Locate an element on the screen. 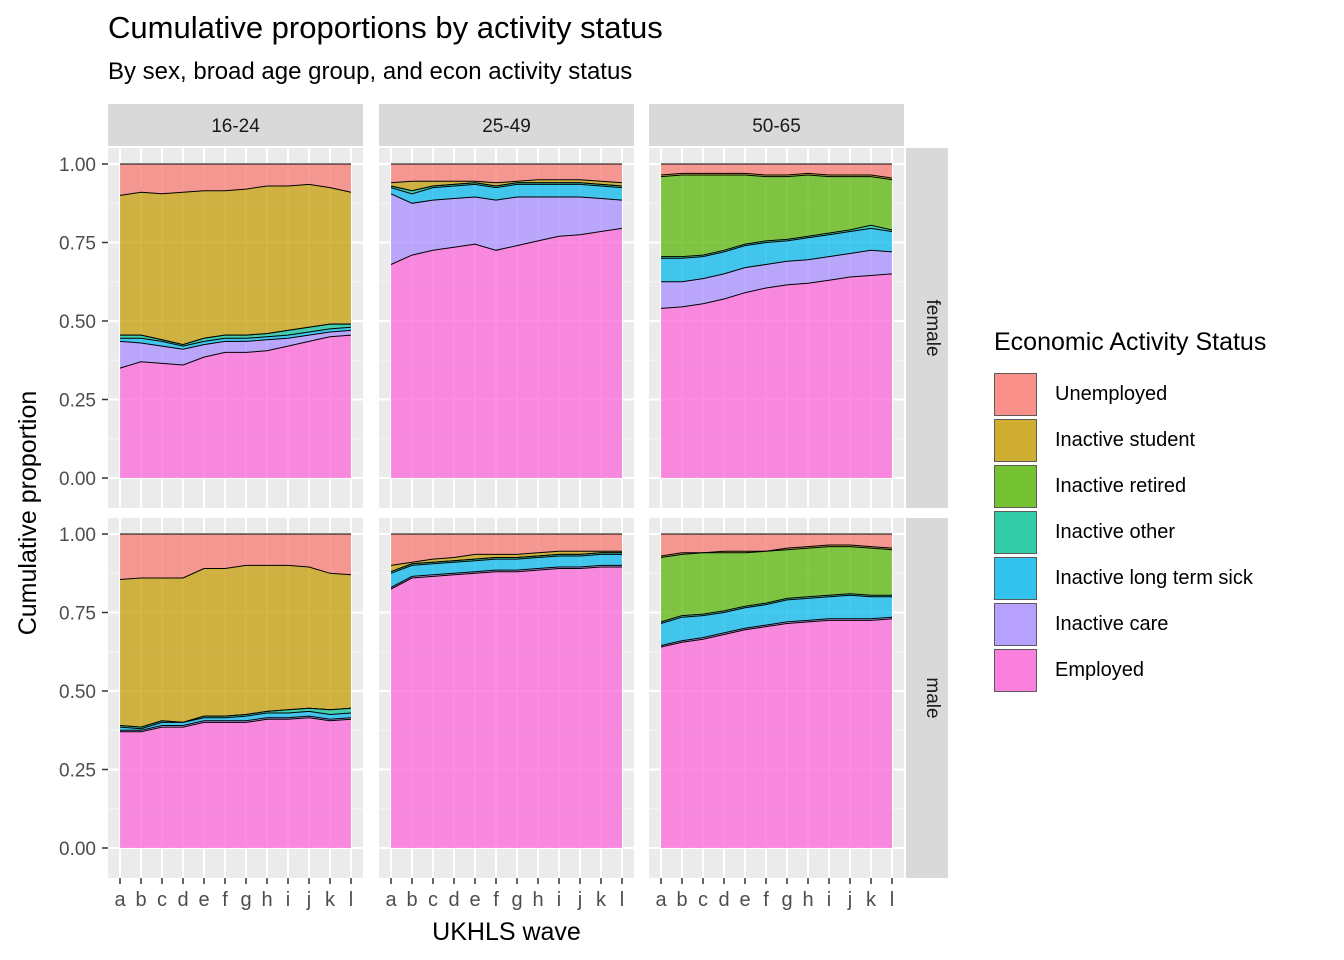 This screenshot has width=1344, height=960. x-tick-label: a is located at coordinates (120, 900).